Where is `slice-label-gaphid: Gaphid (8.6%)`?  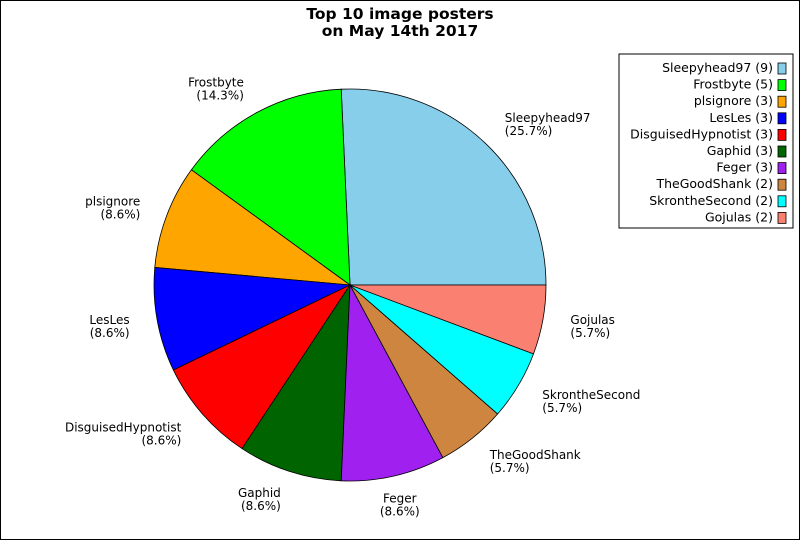
slice-label-gaphid: Gaphid (8.6%) is located at coordinates (259, 499).